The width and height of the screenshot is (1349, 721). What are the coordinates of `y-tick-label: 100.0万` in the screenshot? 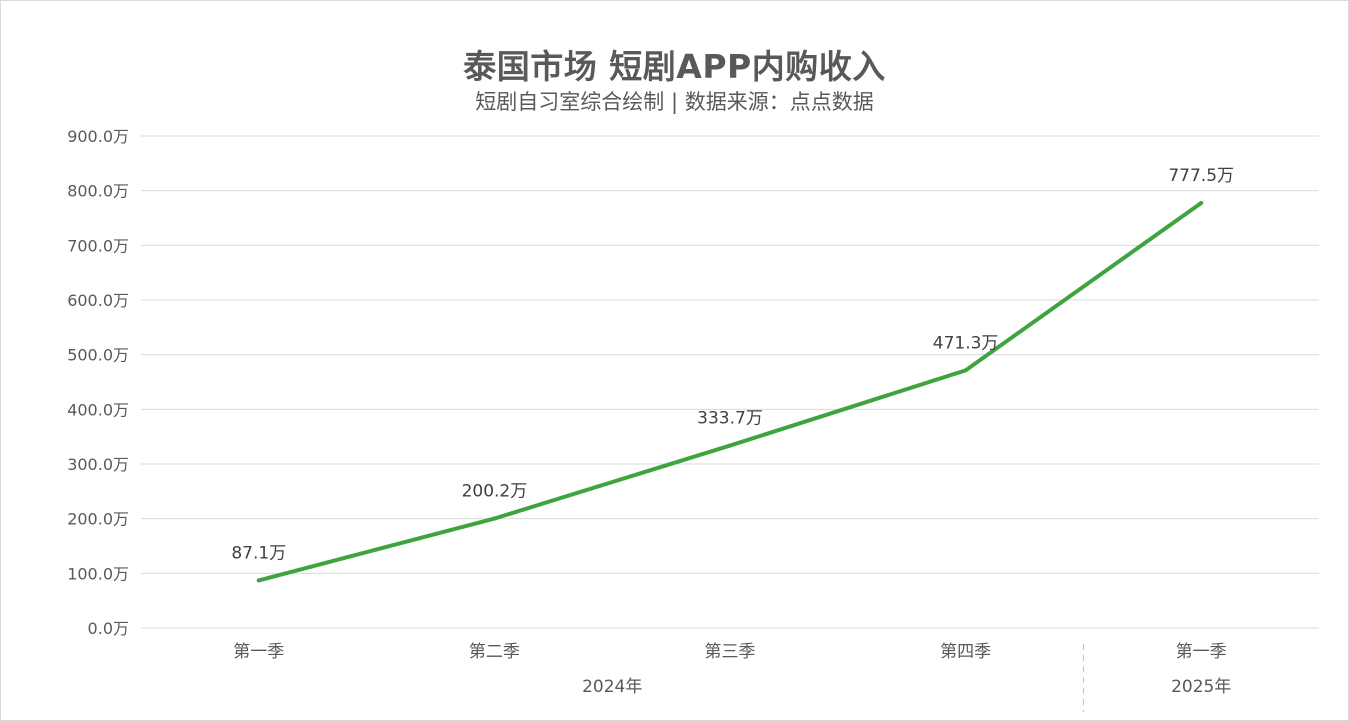 It's located at (98, 573).